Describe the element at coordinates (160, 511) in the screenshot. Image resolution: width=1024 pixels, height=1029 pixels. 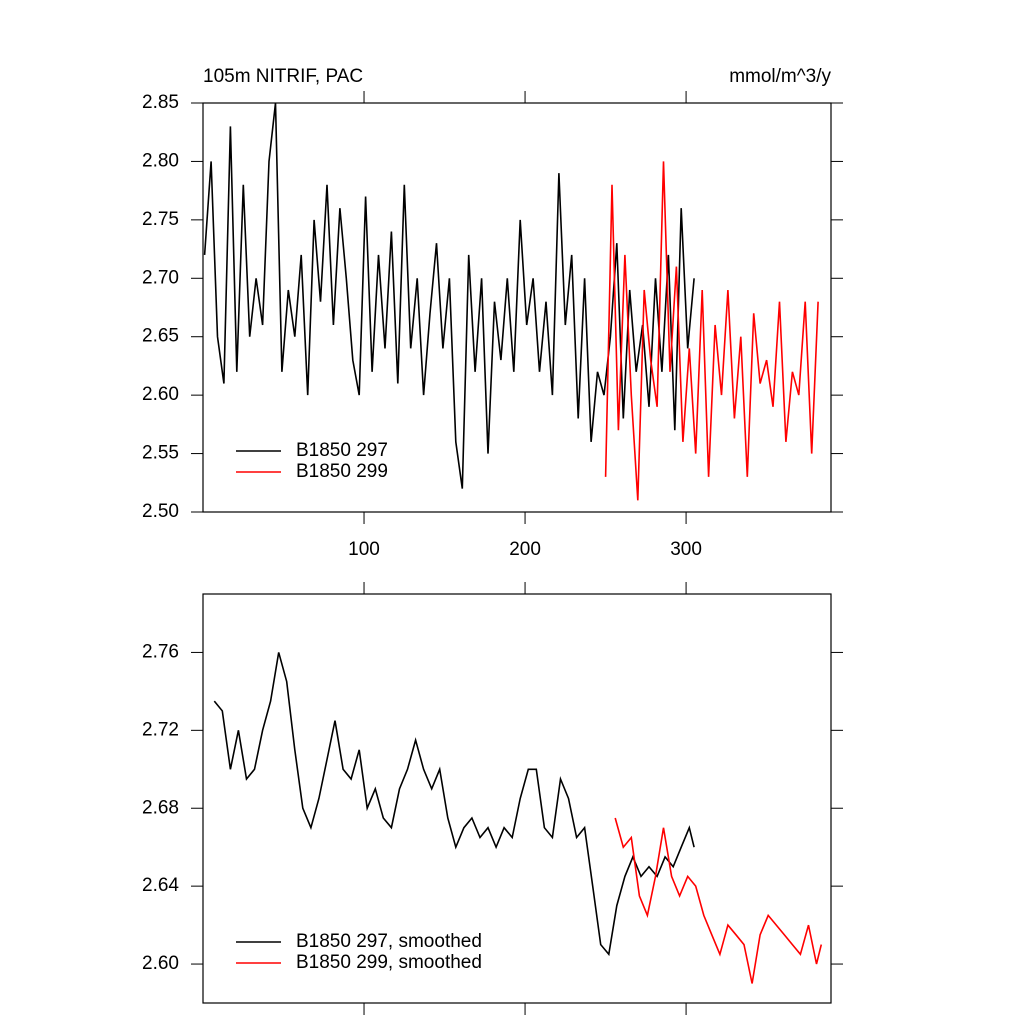
I see `y-tick-label: 2.50` at that location.